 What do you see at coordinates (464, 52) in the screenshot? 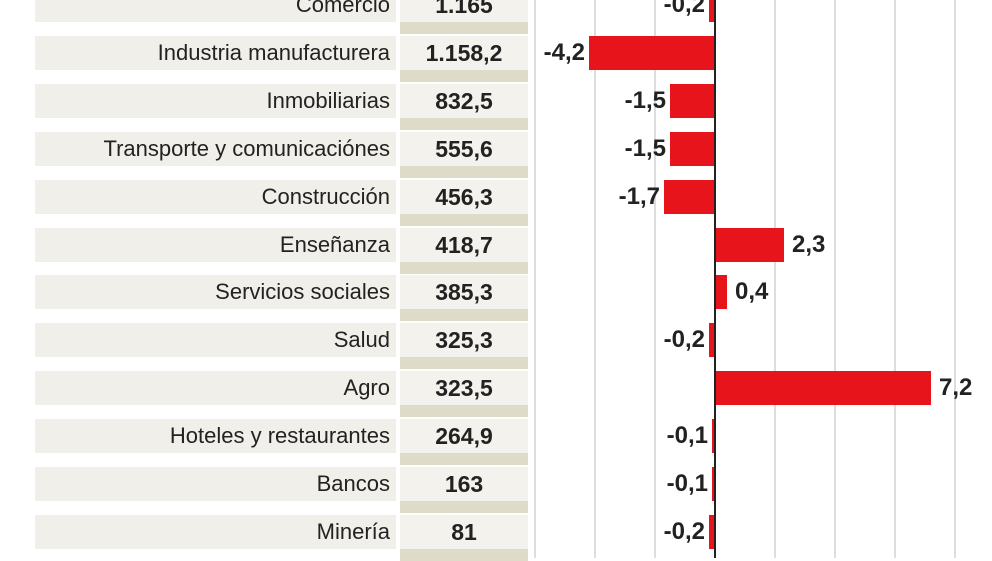
I see `table-value: 1.158,2` at bounding box center [464, 52].